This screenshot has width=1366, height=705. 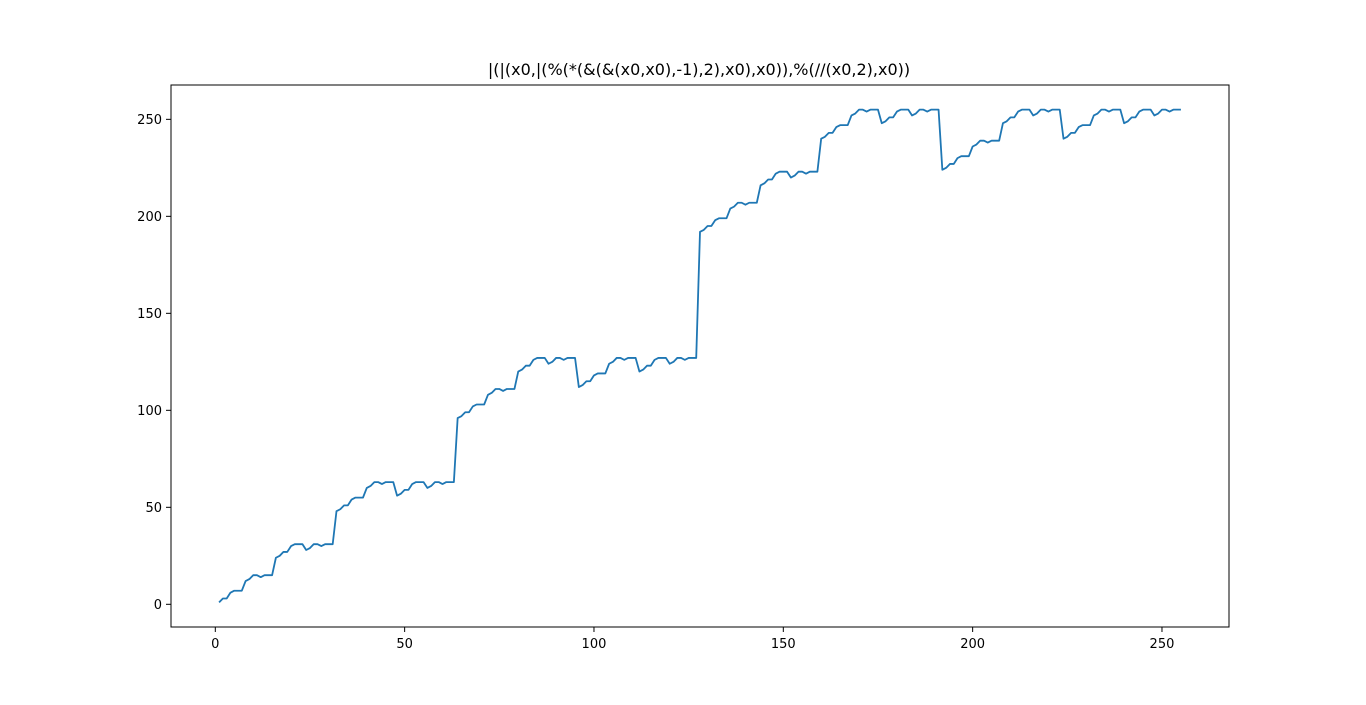 I want to click on y-tick-label: 100, so click(x=149, y=411).